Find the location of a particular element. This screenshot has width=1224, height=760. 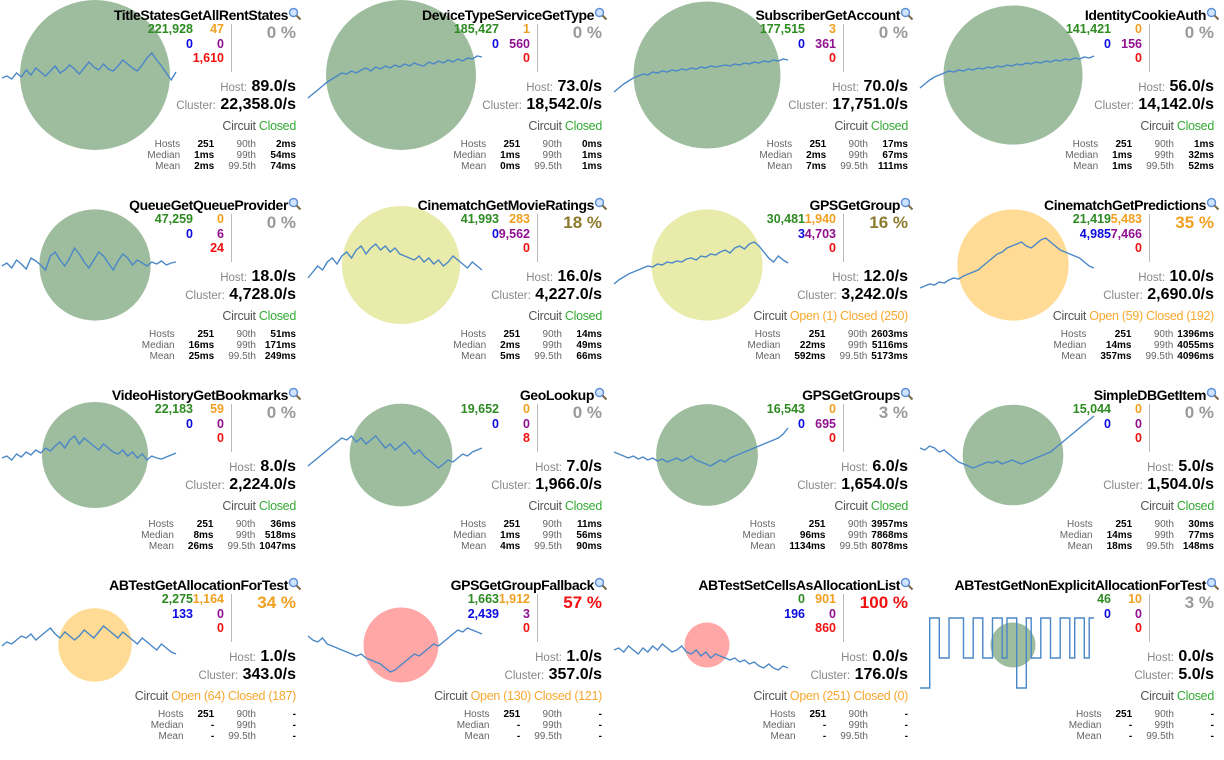

host-rate: Host: 18.0/s is located at coordinates (258, 277).